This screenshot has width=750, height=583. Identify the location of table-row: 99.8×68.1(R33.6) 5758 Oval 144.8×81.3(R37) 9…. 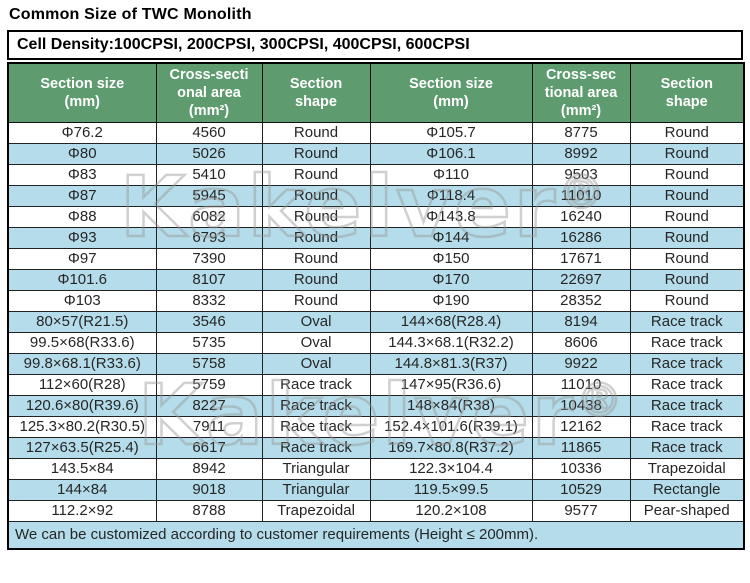
(376, 364).